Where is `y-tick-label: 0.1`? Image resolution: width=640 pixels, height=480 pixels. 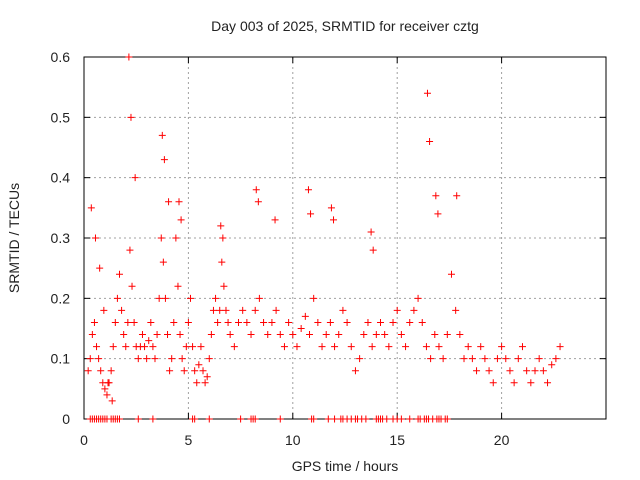
y-tick-label: 0.1 is located at coordinates (61, 359).